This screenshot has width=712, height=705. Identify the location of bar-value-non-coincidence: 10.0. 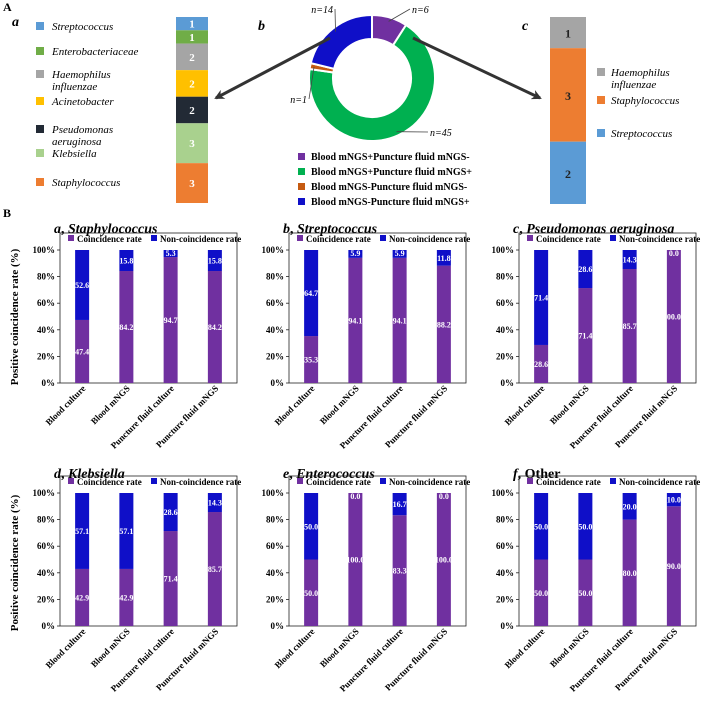
(674, 500).